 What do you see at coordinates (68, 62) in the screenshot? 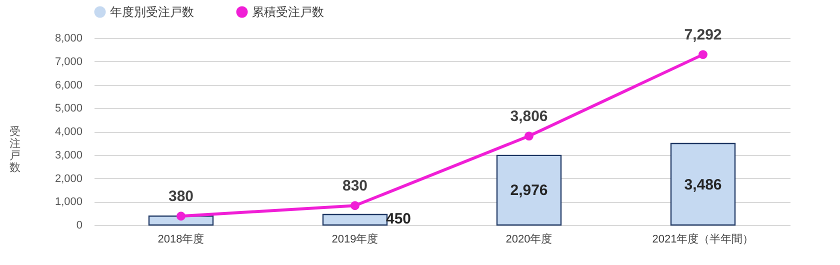
I see `y-tick-label: 7,000` at bounding box center [68, 62].